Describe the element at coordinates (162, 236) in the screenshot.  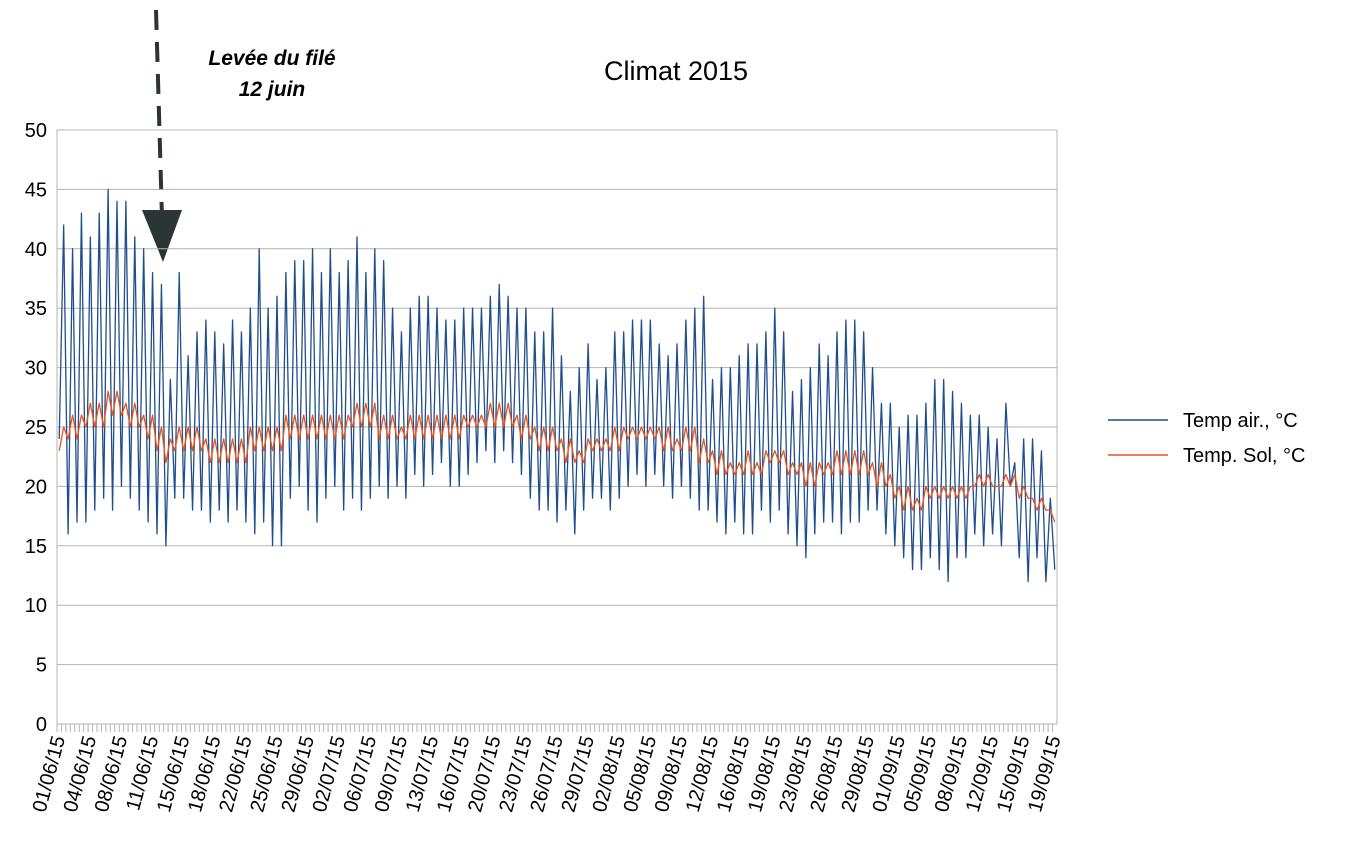
I see `annotation-arrowhead` at that location.